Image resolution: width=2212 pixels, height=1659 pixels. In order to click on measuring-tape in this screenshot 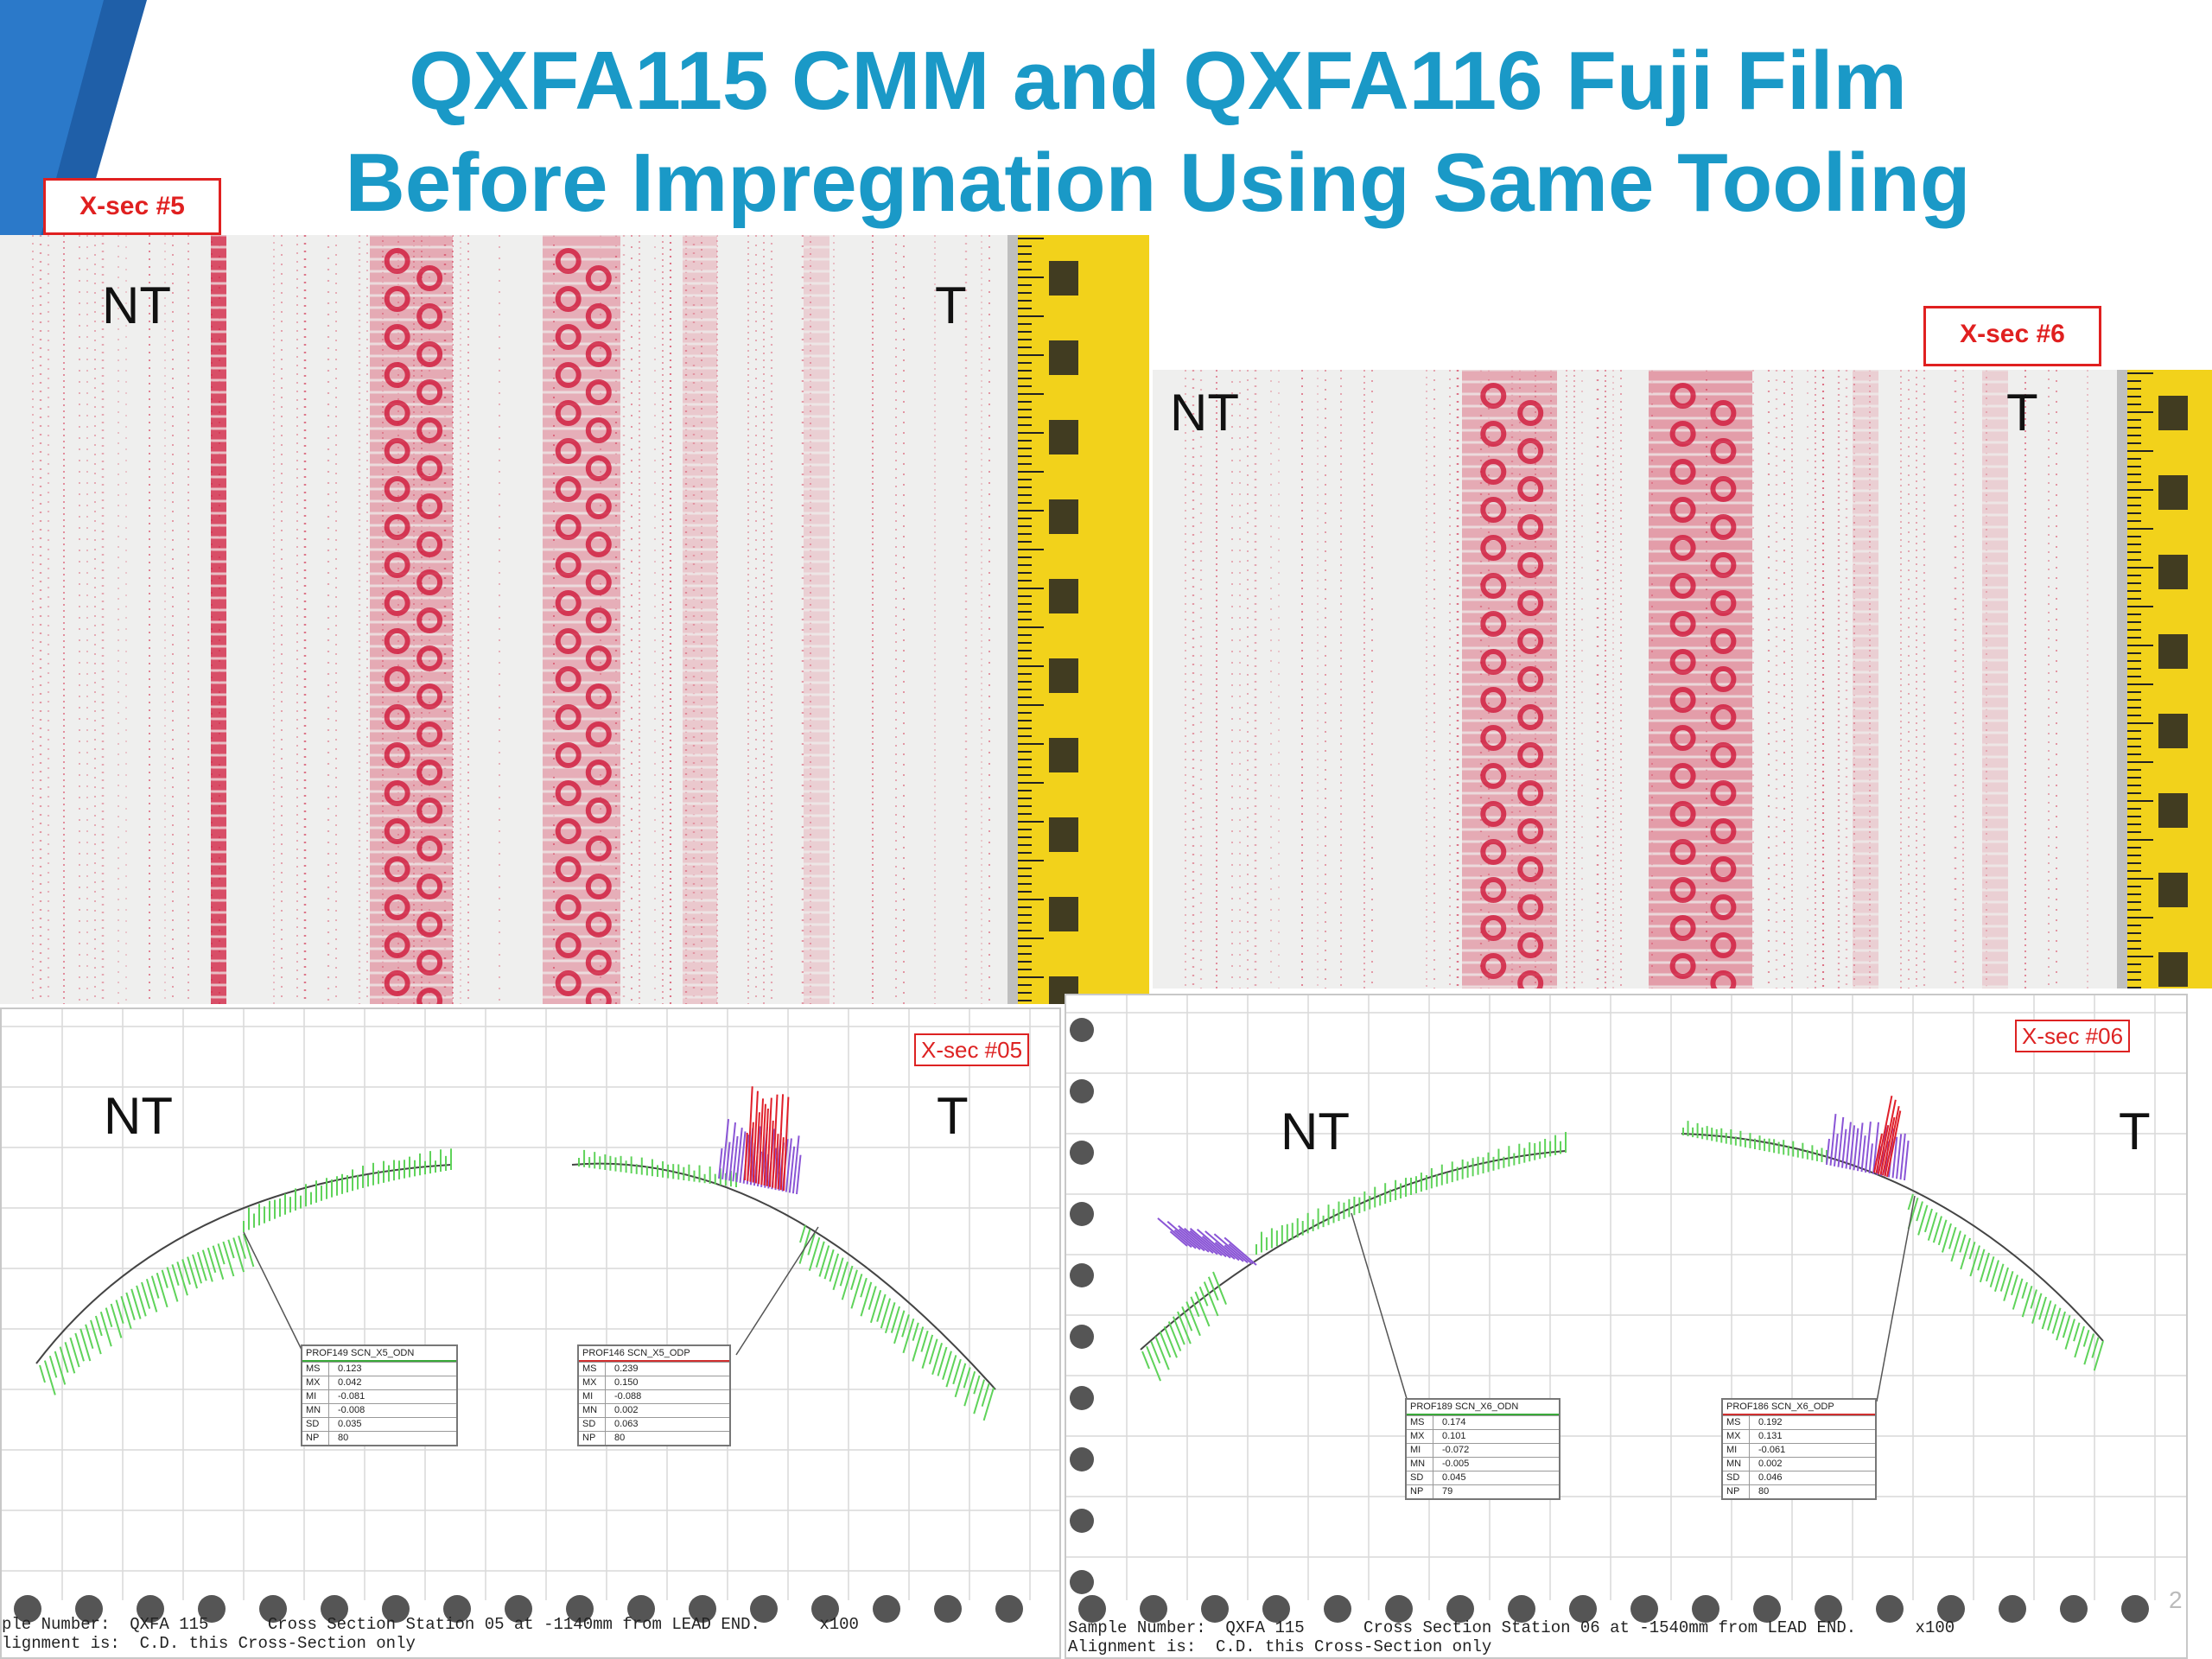, I will do `click(2164, 679)`.